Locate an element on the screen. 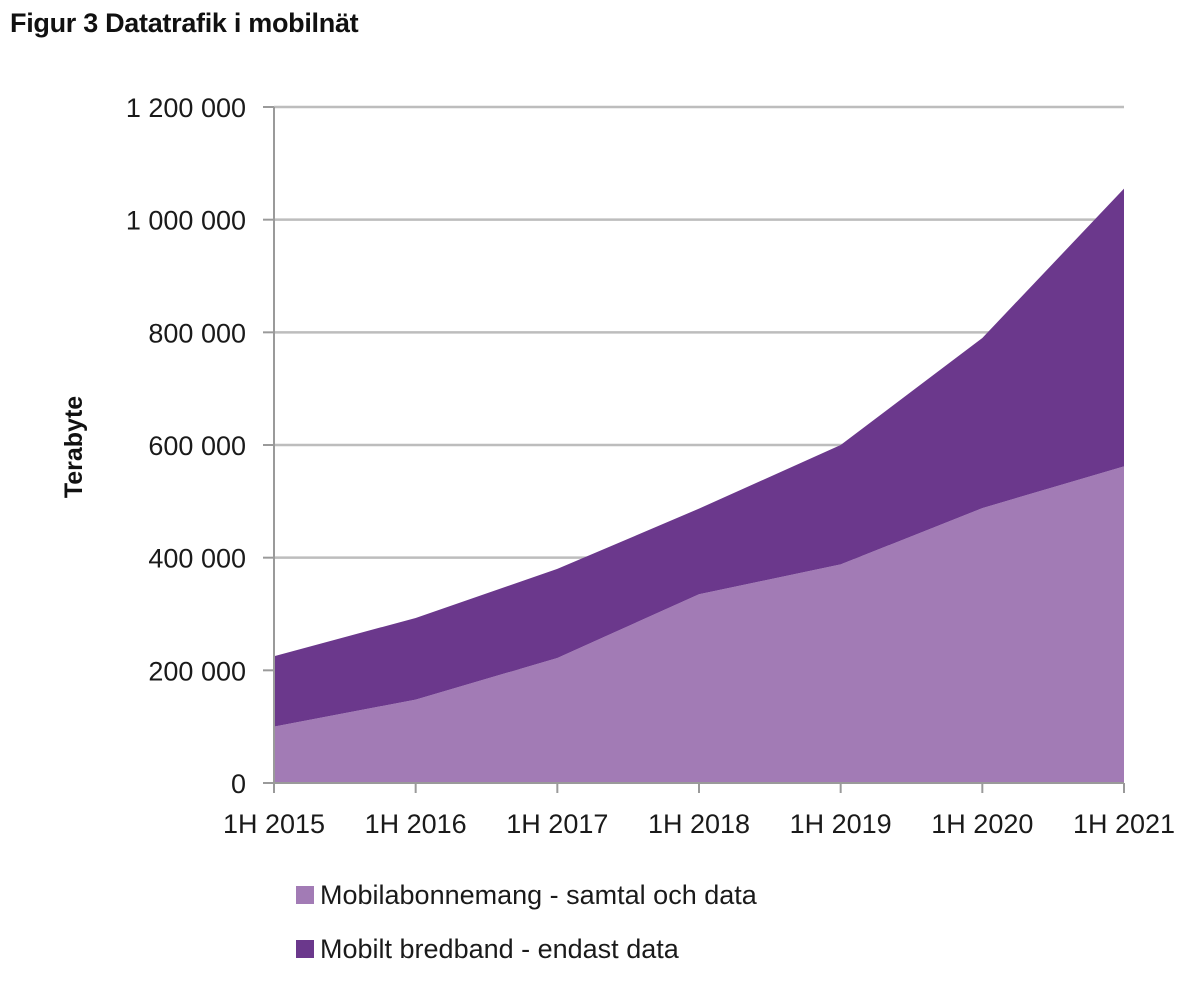 The image size is (1193, 986). x-tick-label: 1H 2021 is located at coordinates (1124, 824).